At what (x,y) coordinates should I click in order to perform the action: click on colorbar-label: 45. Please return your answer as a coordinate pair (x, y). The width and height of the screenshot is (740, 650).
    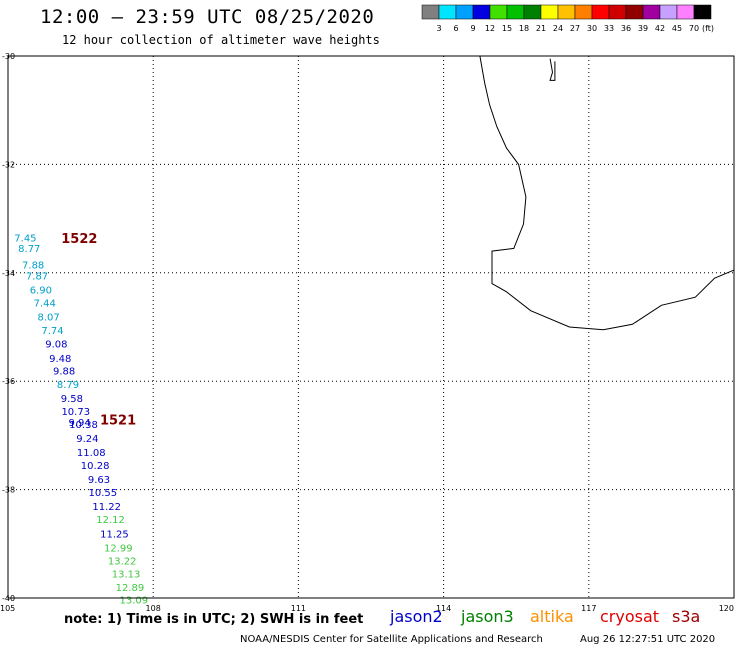
    Looking at the image, I should click on (677, 28).